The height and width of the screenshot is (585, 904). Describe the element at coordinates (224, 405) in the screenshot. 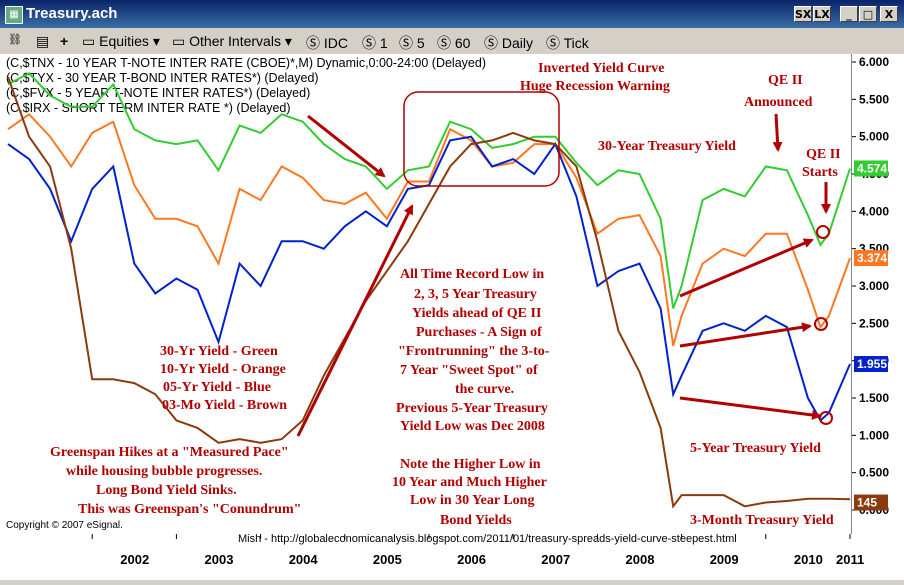

I see `annotation-text: 03-Mo Yield - Brown` at that location.